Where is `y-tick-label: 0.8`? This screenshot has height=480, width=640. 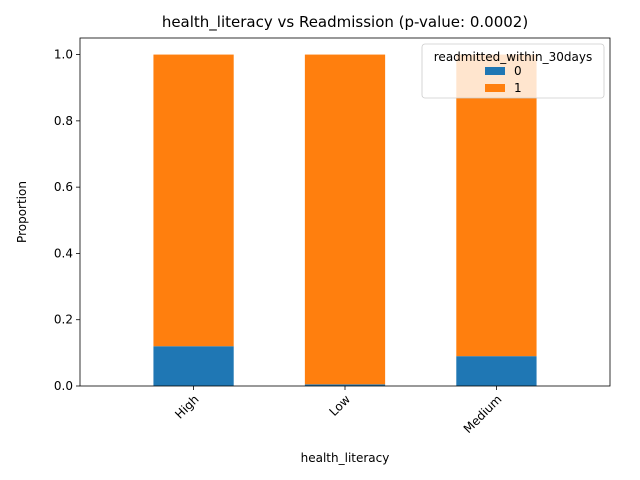 y-tick-label: 0.8 is located at coordinates (63, 121).